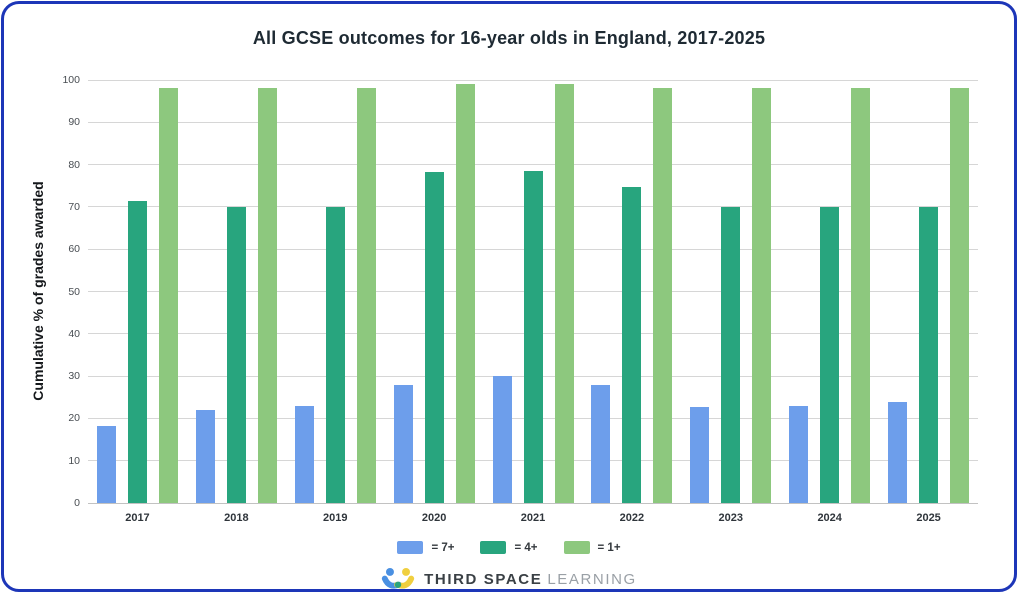 This screenshot has width=1024, height=599. What do you see at coordinates (829, 518) in the screenshot?
I see `x-axis-label-2024: 2024` at bounding box center [829, 518].